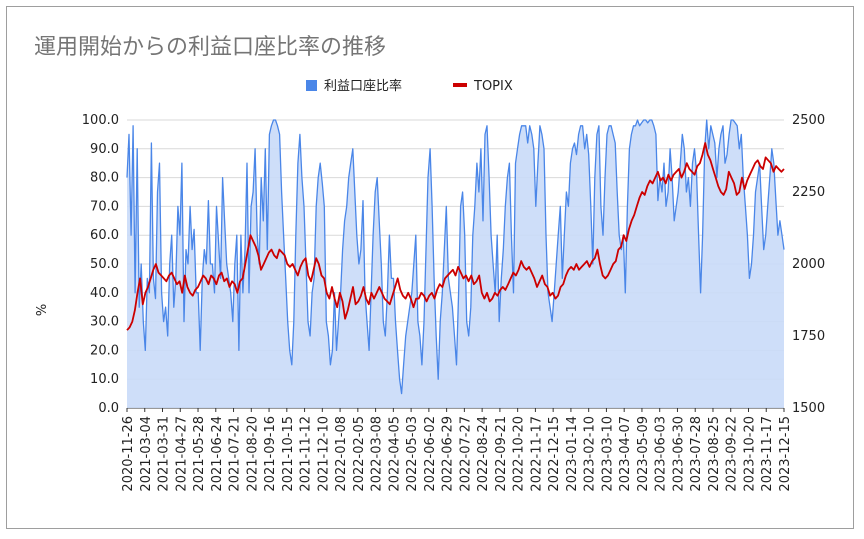 The width and height of the screenshot is (864, 539). I want to click on x-tick-label: 2021-07-21, so click(235, 454).